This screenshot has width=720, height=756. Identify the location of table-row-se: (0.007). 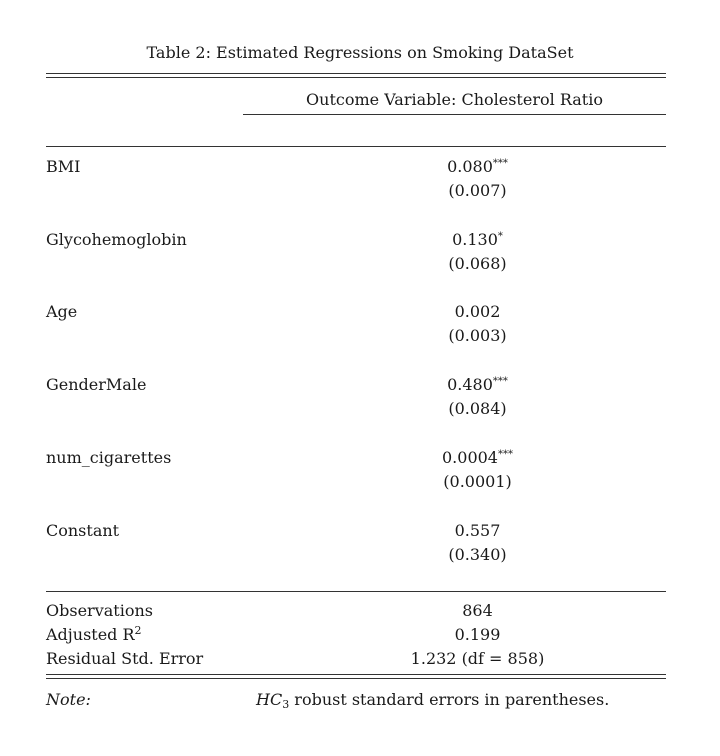
(356, 191).